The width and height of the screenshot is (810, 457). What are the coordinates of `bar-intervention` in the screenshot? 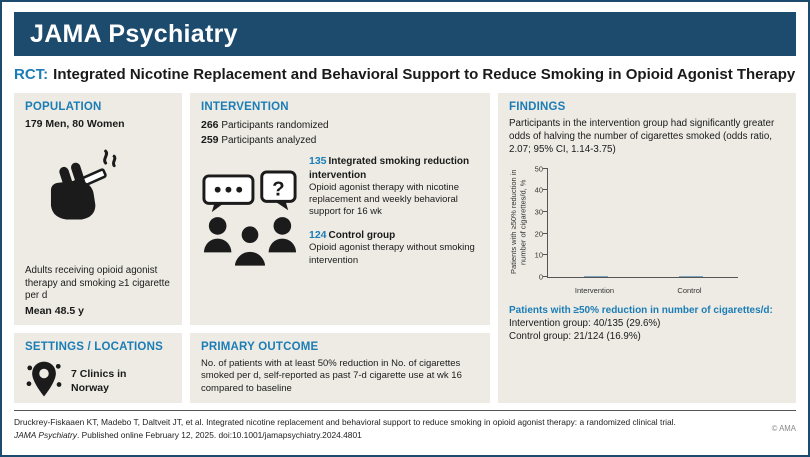 It's located at (595, 276).